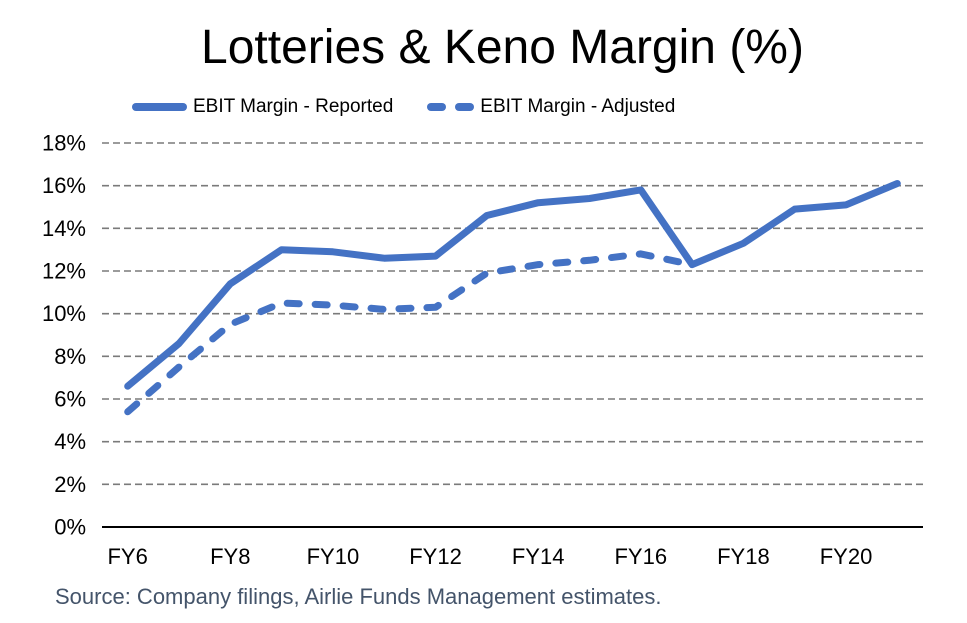 Image resolution: width=967 pixels, height=623 pixels. I want to click on x-tick-label: FY6, so click(127, 556).